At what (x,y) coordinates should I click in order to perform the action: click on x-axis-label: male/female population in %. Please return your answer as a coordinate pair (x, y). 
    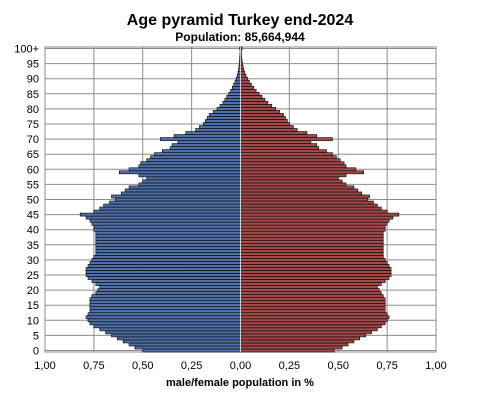
    Looking at the image, I should click on (240, 383).